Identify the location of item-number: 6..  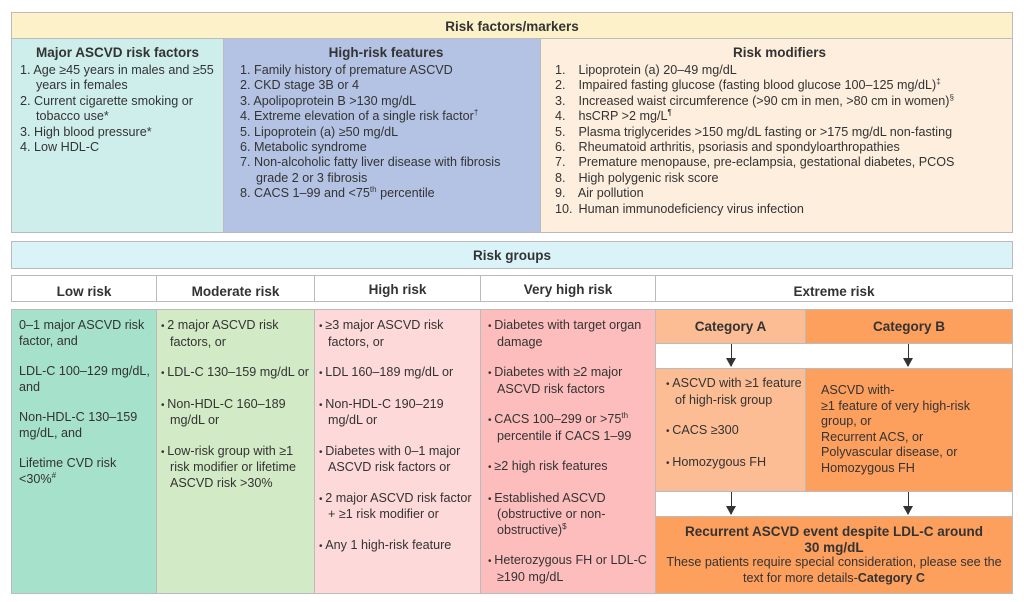
(560, 147).